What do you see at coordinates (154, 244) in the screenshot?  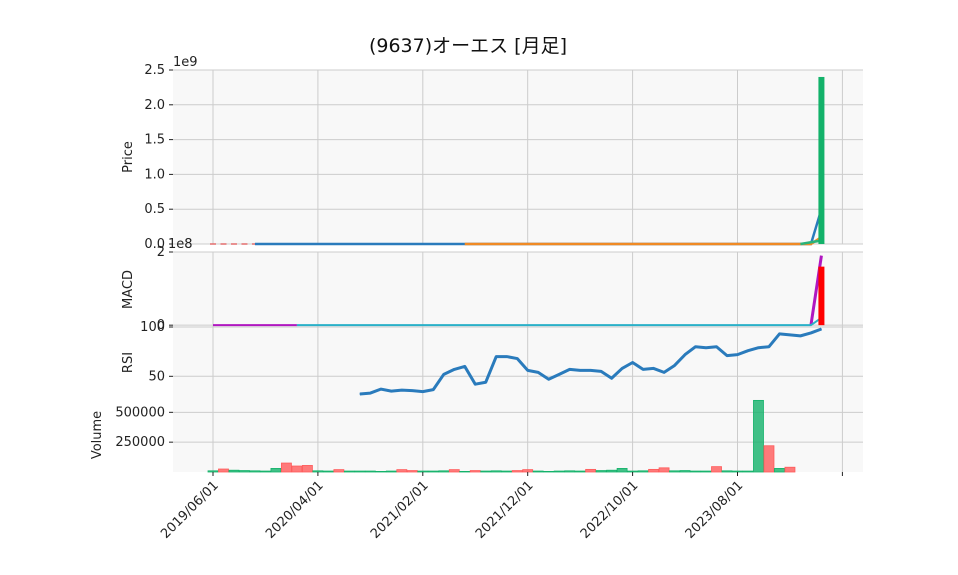 I see `price-ytick-label-0: 0.0` at bounding box center [154, 244].